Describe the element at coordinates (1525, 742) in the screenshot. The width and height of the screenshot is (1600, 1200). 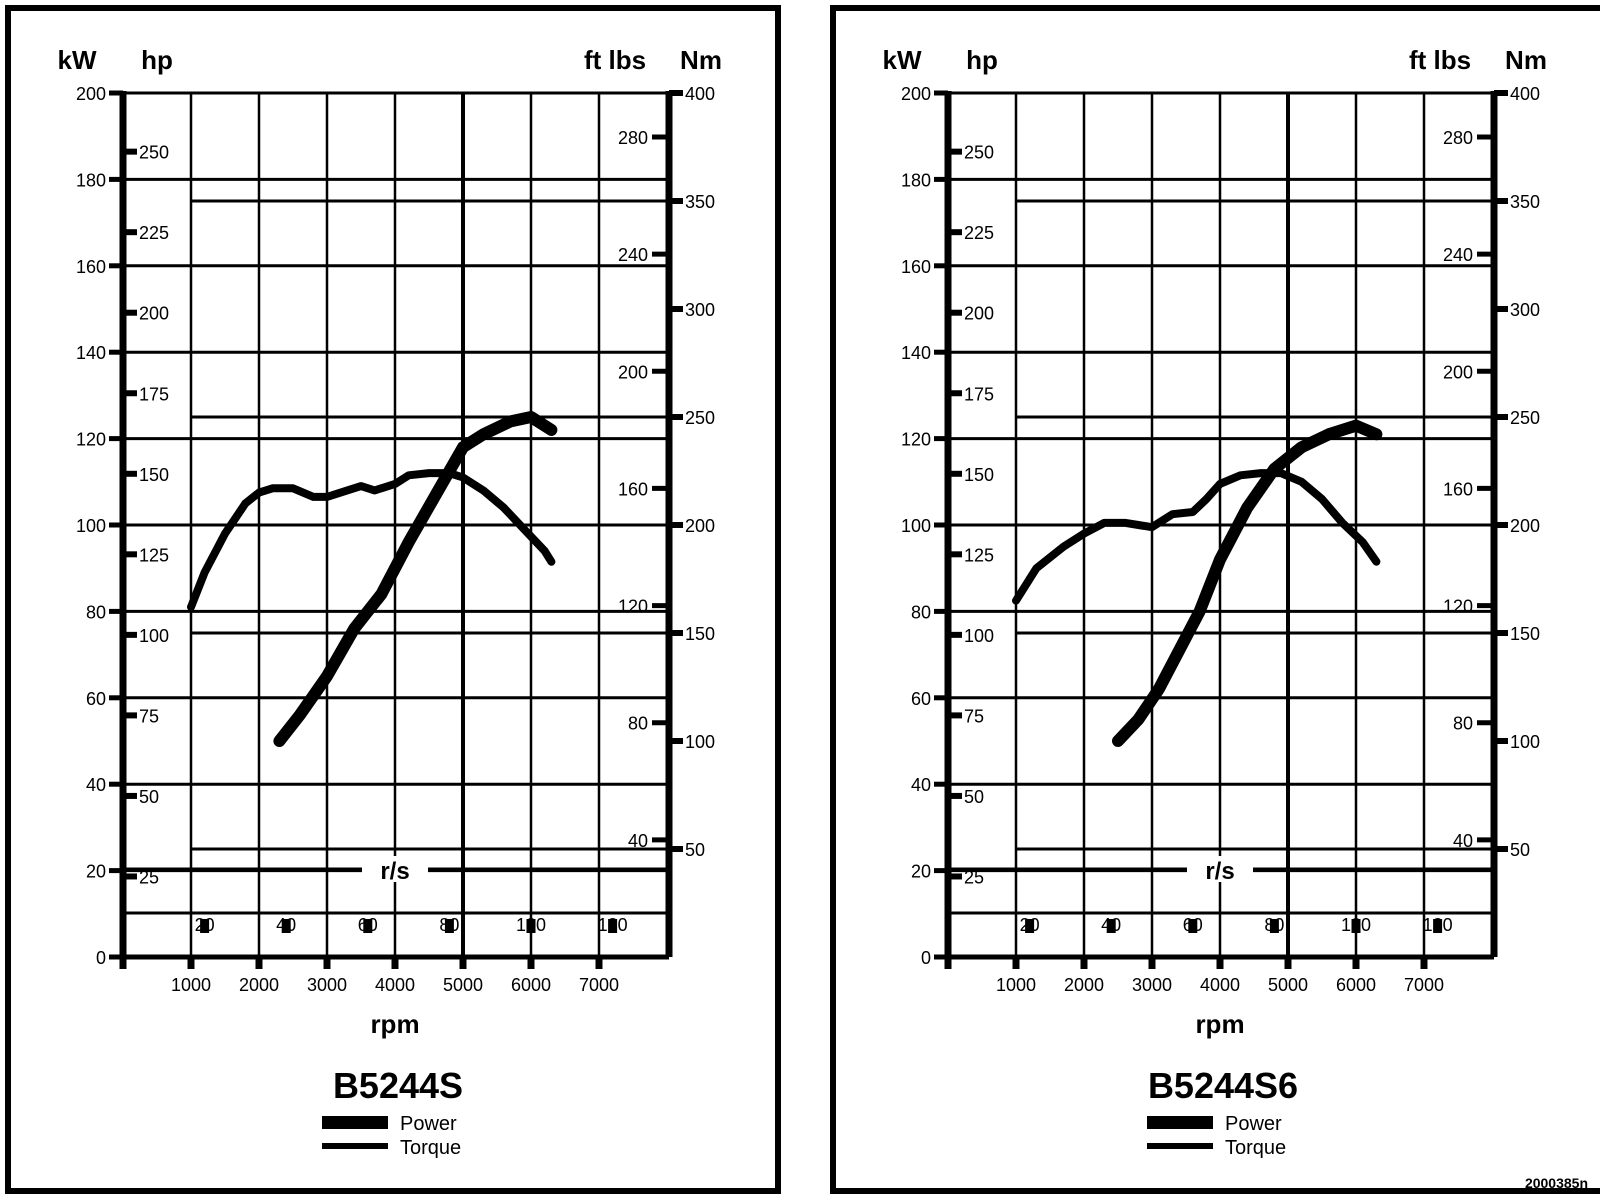
I see `nm-tick-label: 100` at that location.